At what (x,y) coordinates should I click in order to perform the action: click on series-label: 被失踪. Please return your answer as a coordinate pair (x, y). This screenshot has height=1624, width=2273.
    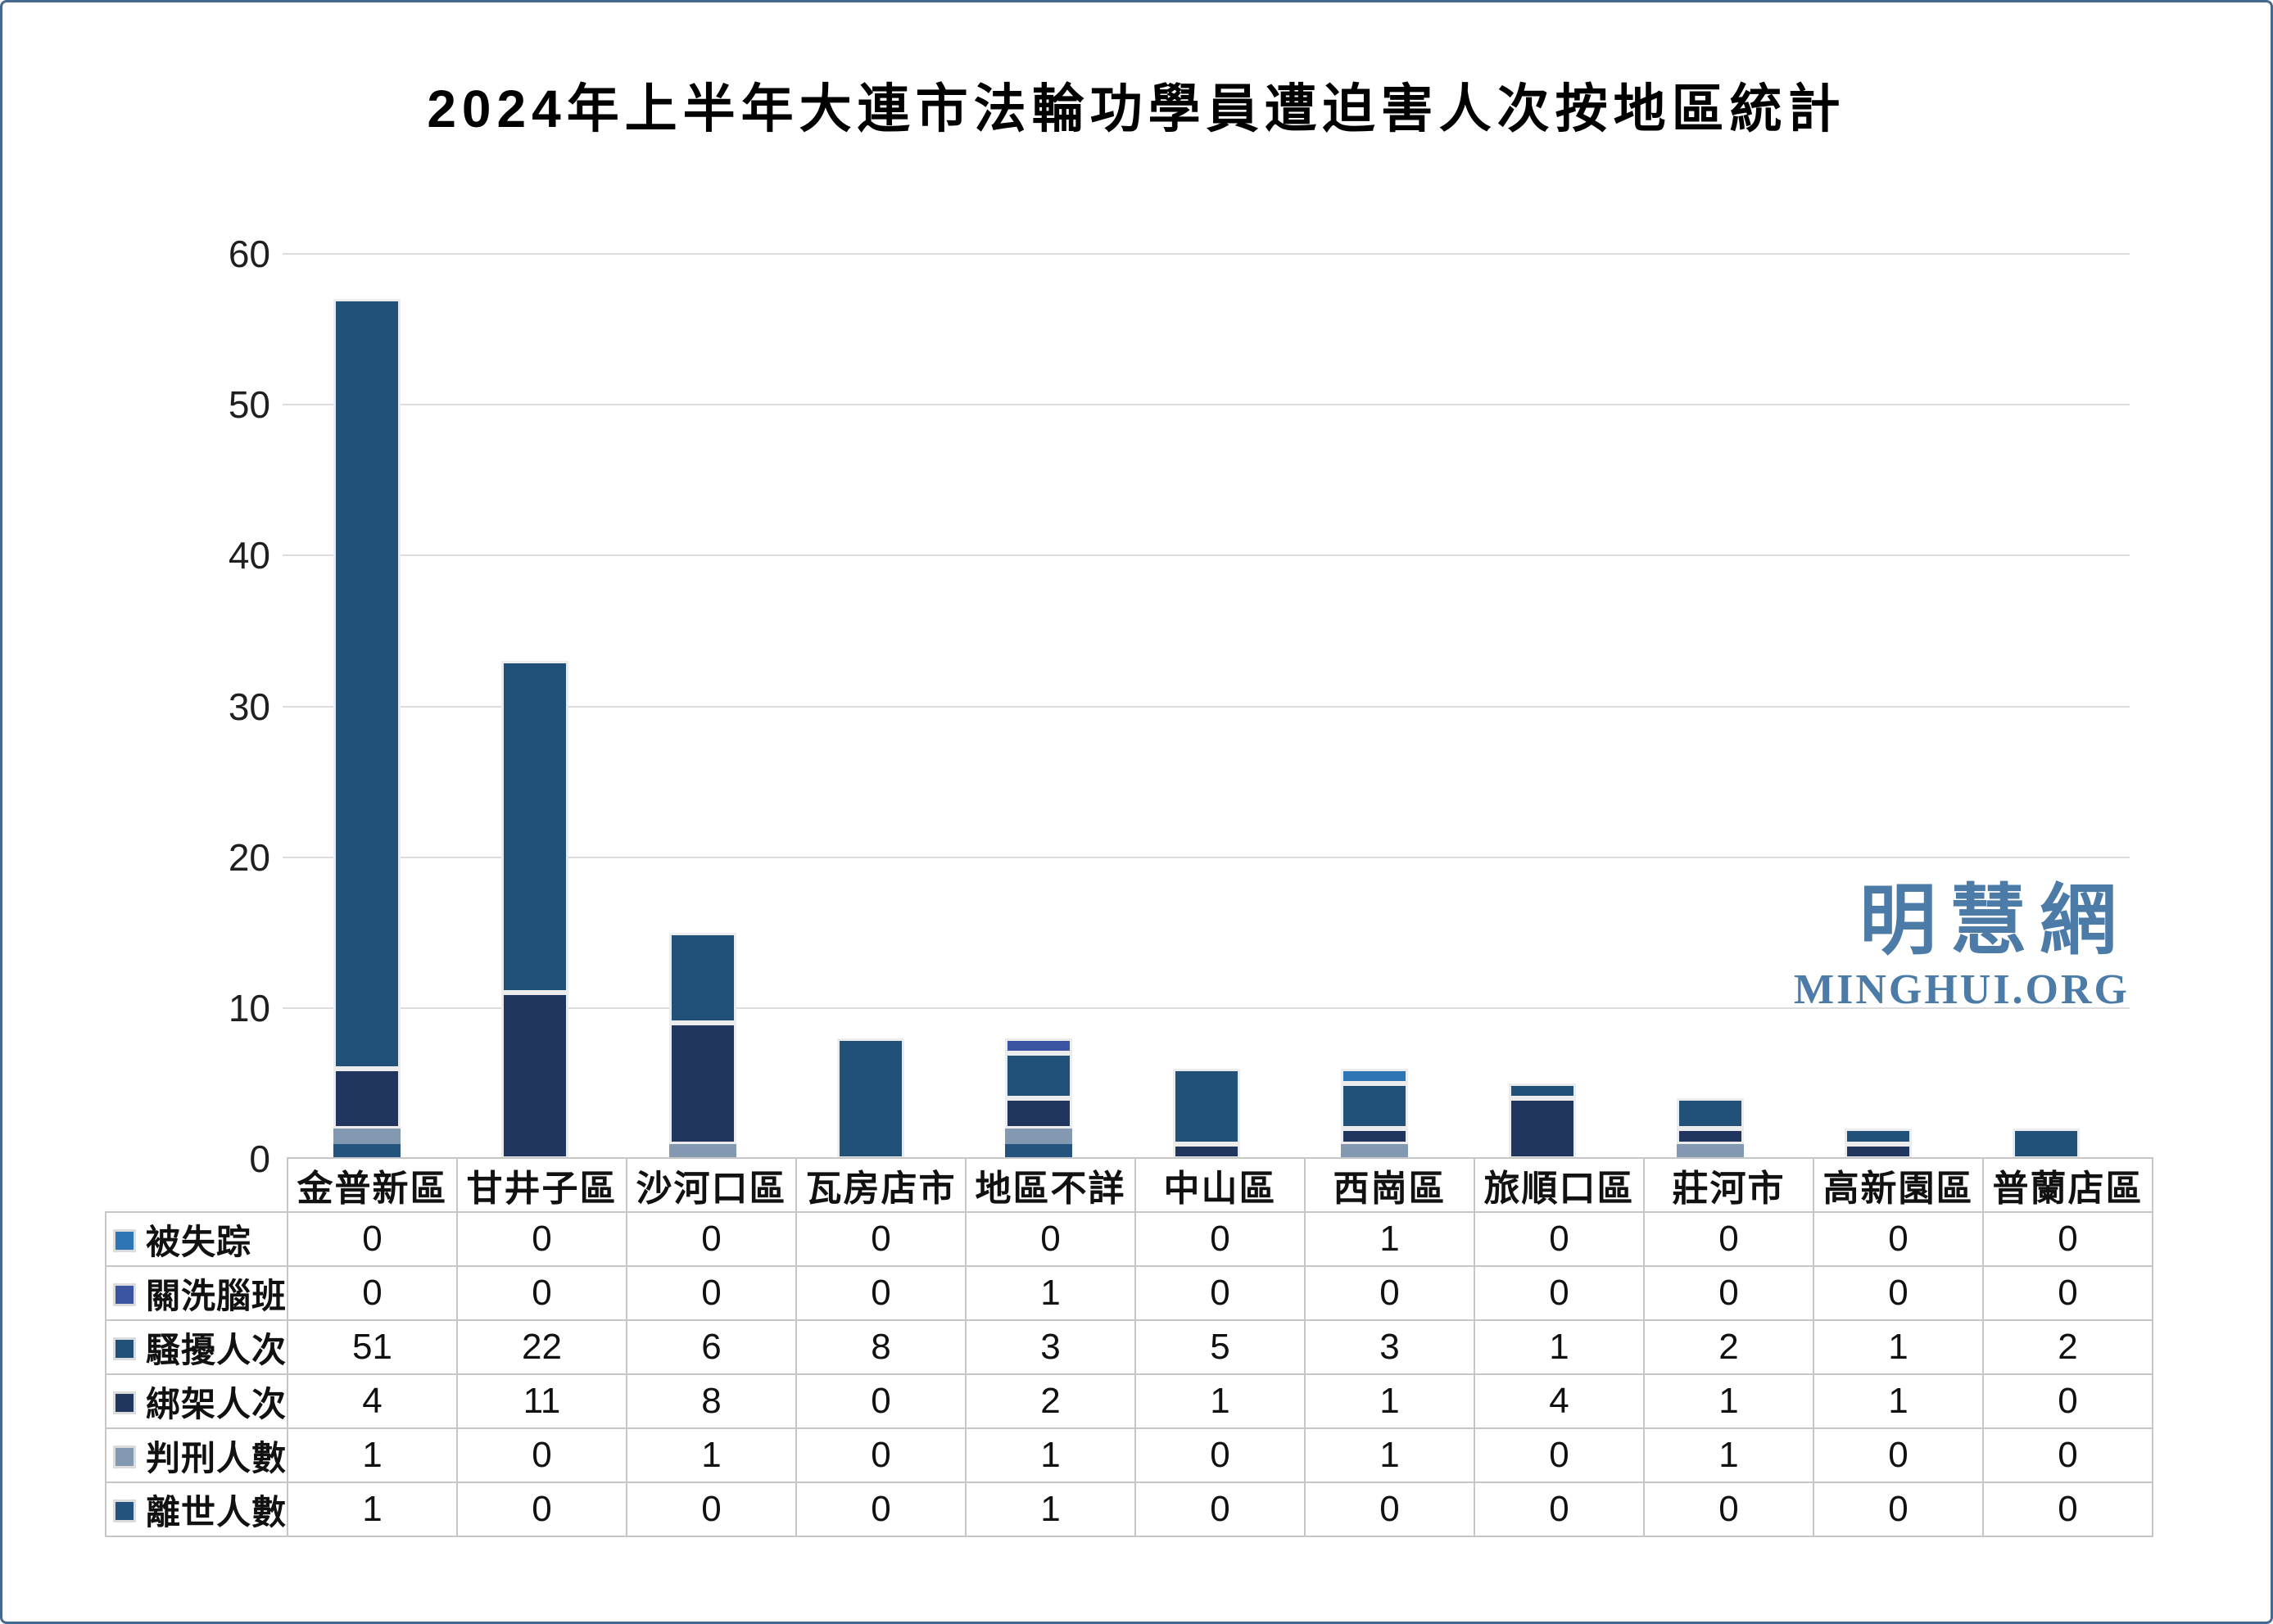
    Looking at the image, I should click on (196, 1239).